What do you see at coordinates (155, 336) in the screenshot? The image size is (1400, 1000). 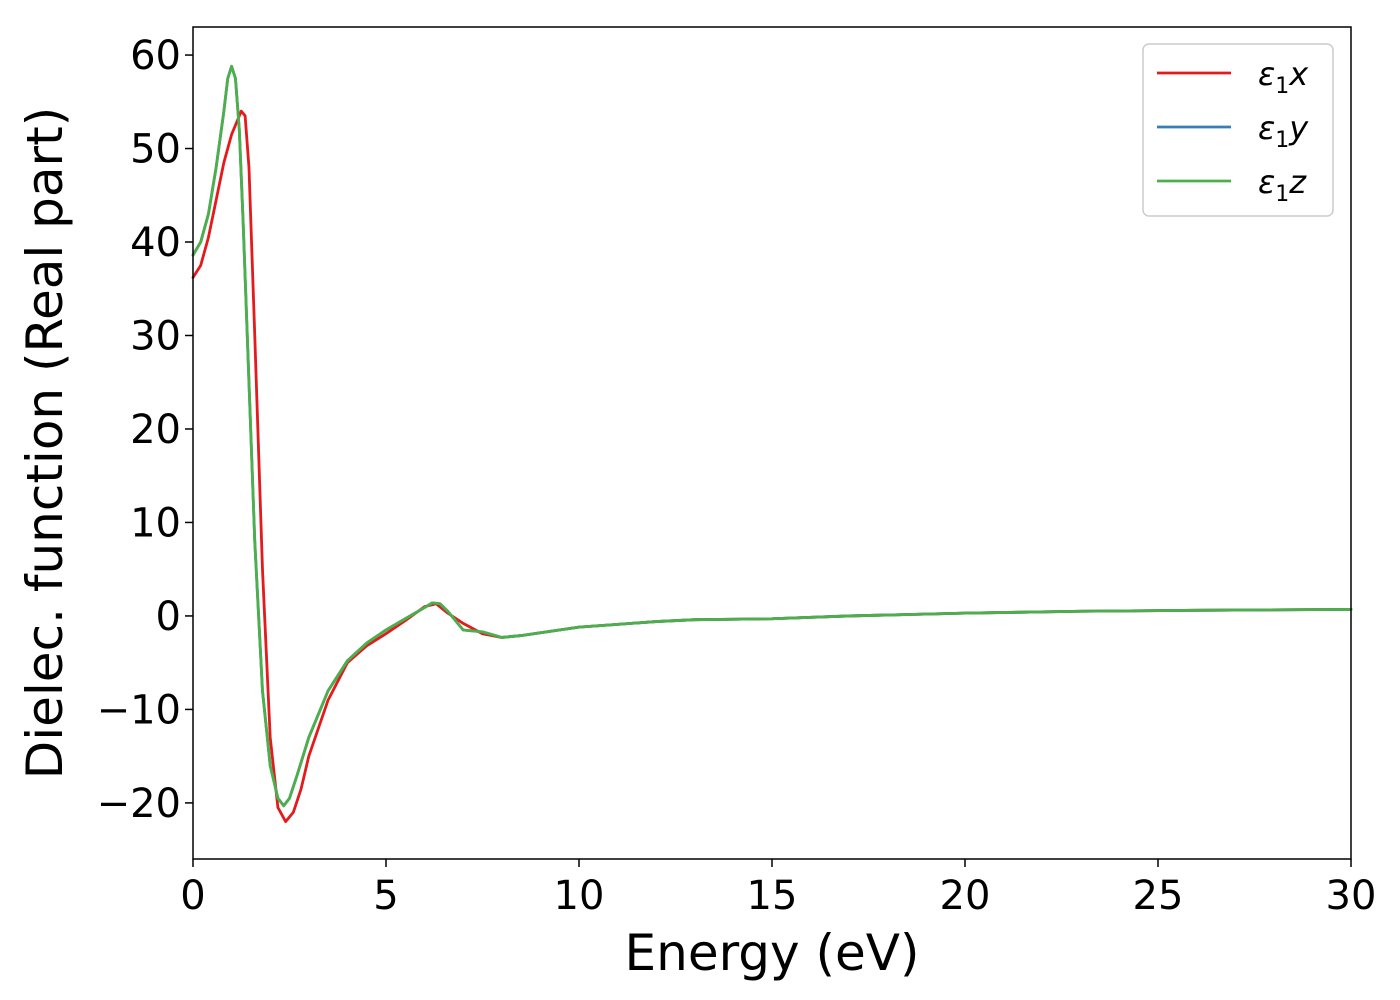 I see `y-tick-label: 30` at bounding box center [155, 336].